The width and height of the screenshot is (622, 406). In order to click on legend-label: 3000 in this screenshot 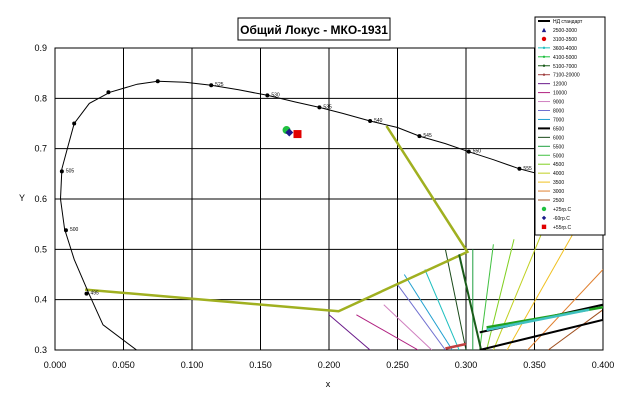, I will do `click(558, 192)`.